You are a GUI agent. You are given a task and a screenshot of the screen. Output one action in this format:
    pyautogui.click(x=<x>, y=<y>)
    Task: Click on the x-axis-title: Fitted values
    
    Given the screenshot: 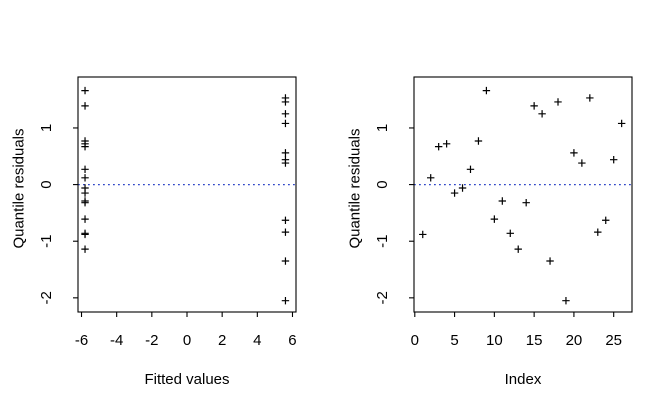 What is the action you would take?
    pyautogui.click(x=187, y=379)
    